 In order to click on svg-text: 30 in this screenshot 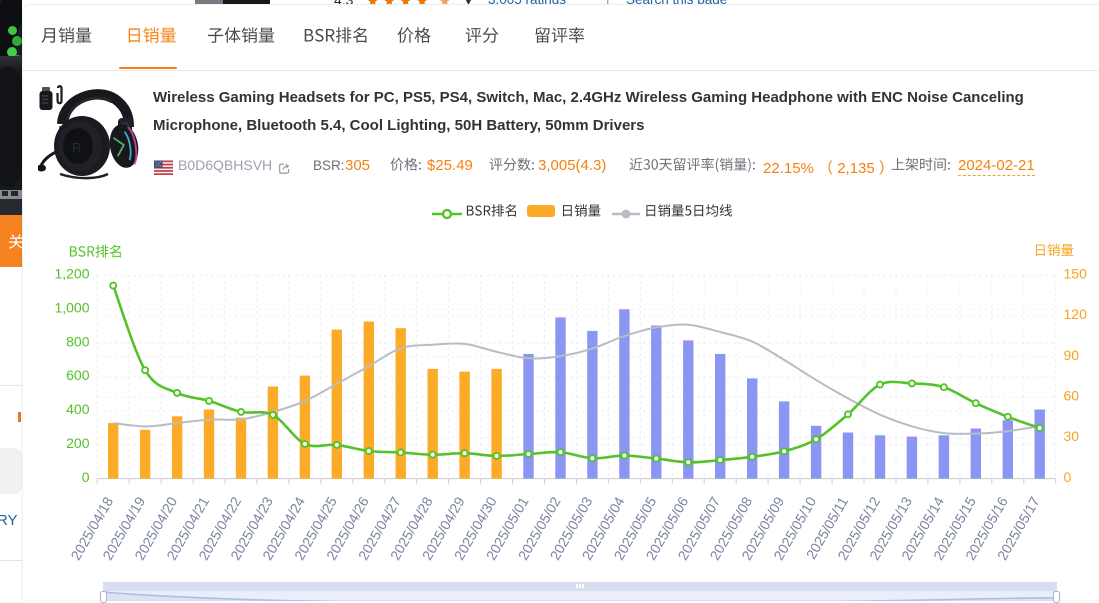, I will do `click(1072, 436)`.